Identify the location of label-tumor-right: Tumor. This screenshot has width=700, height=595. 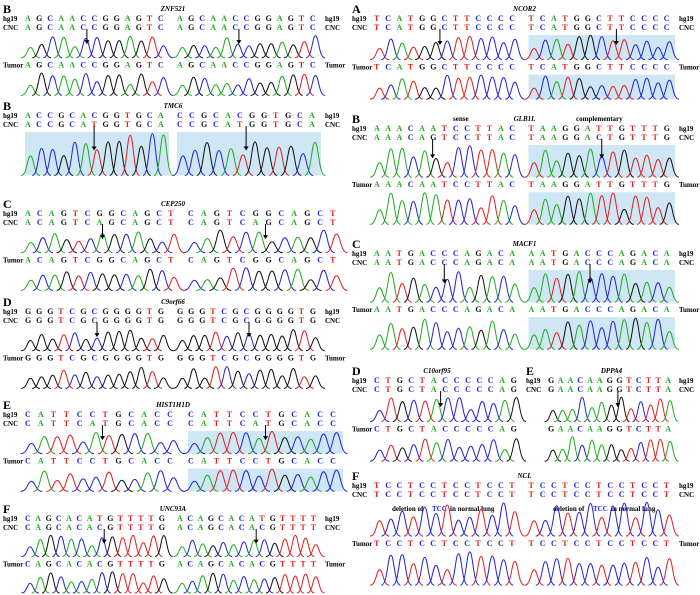
(689, 185).